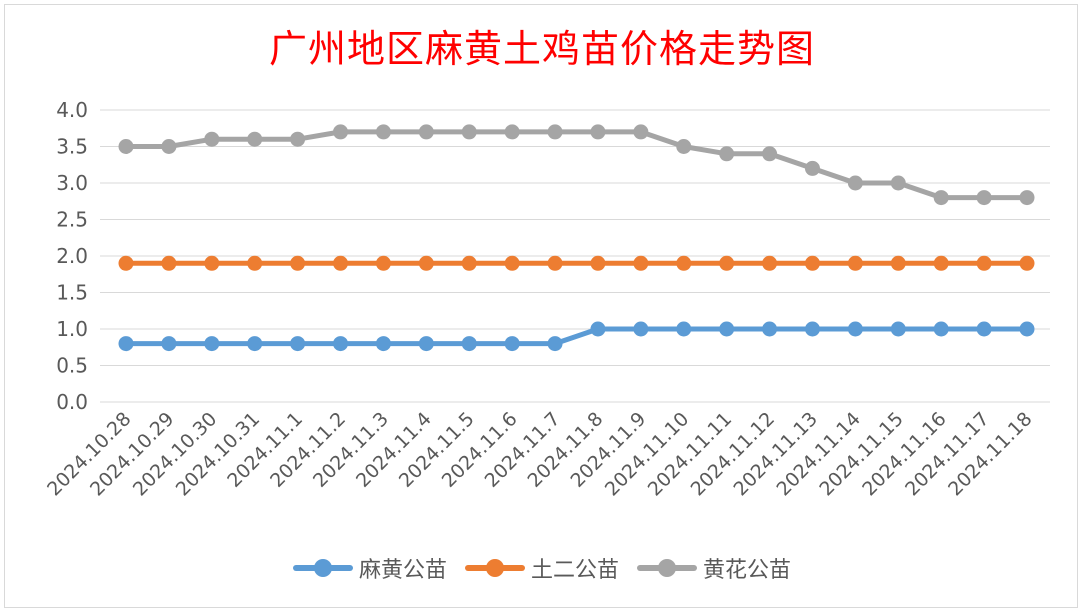 Image resolution: width=1084 pixels, height=614 pixels. Describe the element at coordinates (574, 570) in the screenshot. I see `legend-label: 土二公苗` at that location.